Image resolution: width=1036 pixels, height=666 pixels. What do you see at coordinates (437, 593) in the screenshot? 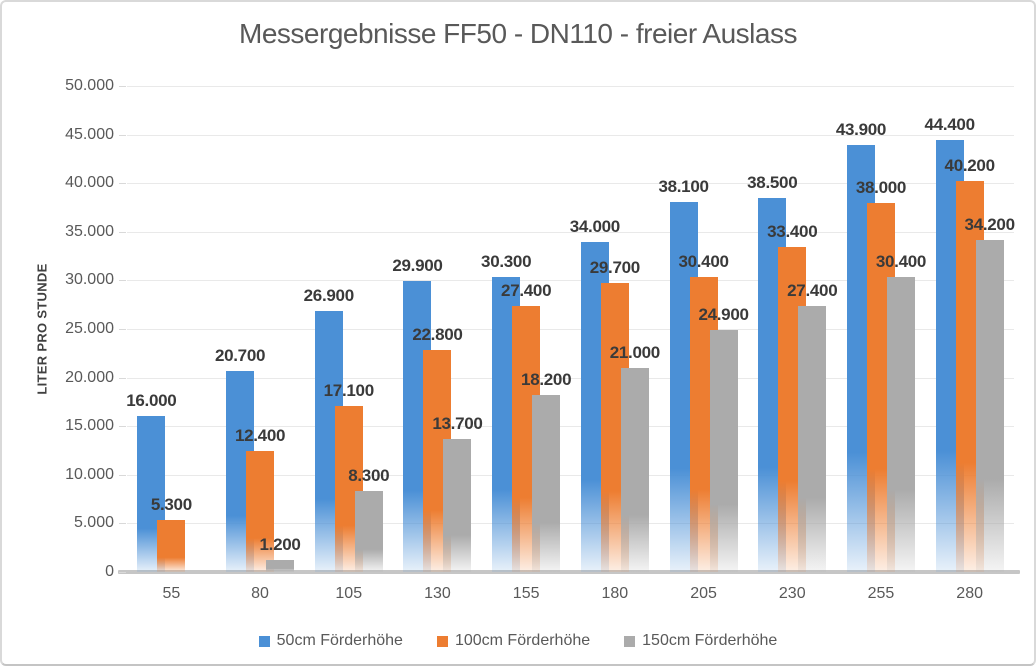
I see `x-tick-label: 130` at bounding box center [437, 593].